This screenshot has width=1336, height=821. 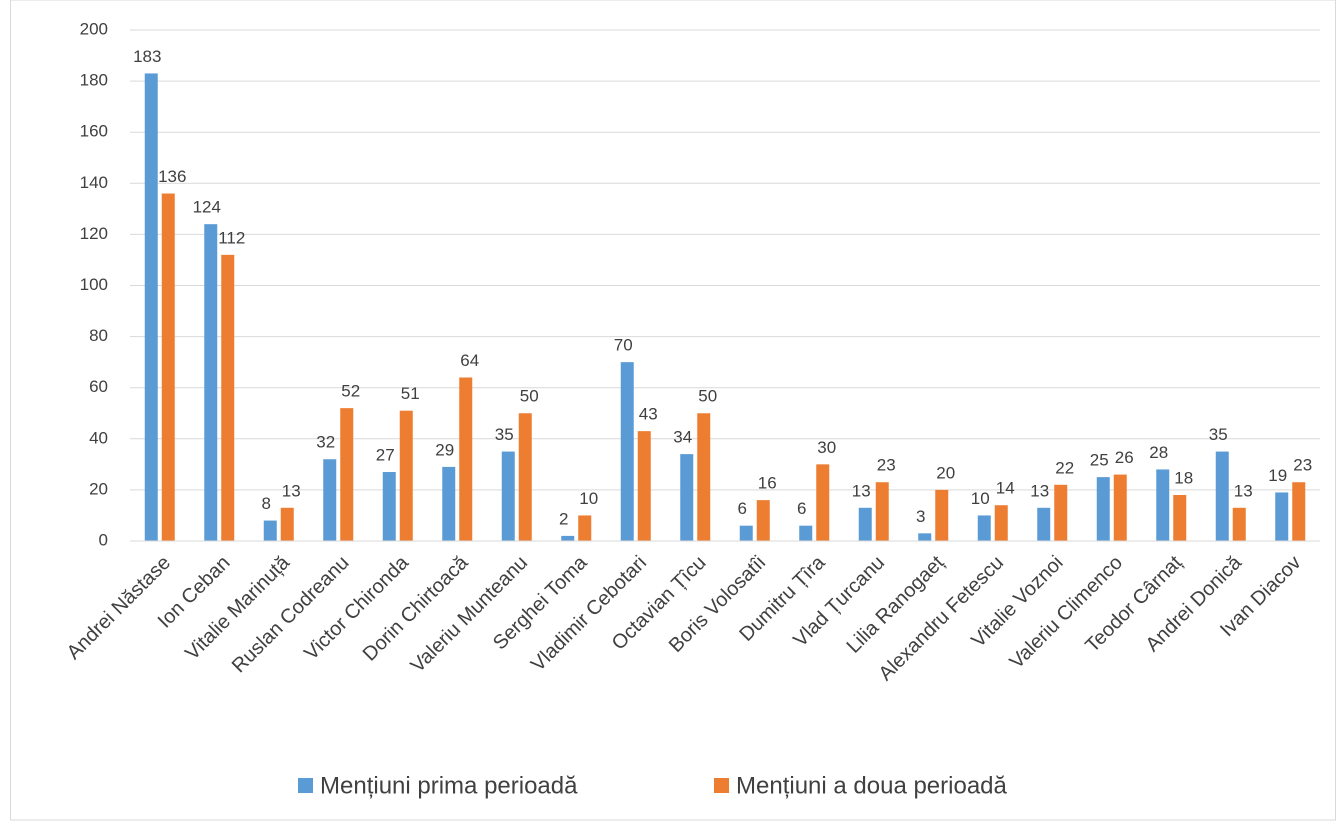 I want to click on y-tick-label: 120, so click(x=94, y=233).